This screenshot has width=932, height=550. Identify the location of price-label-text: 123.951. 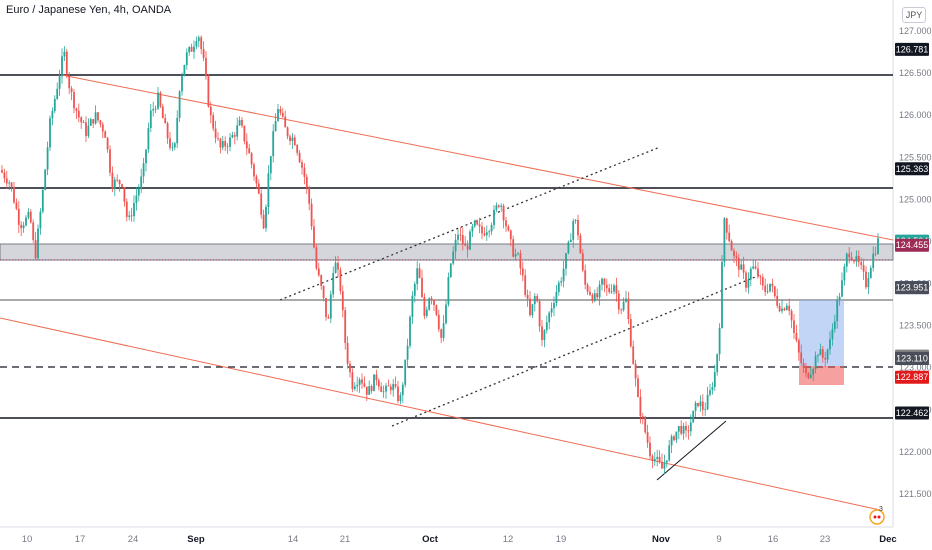
(912, 288).